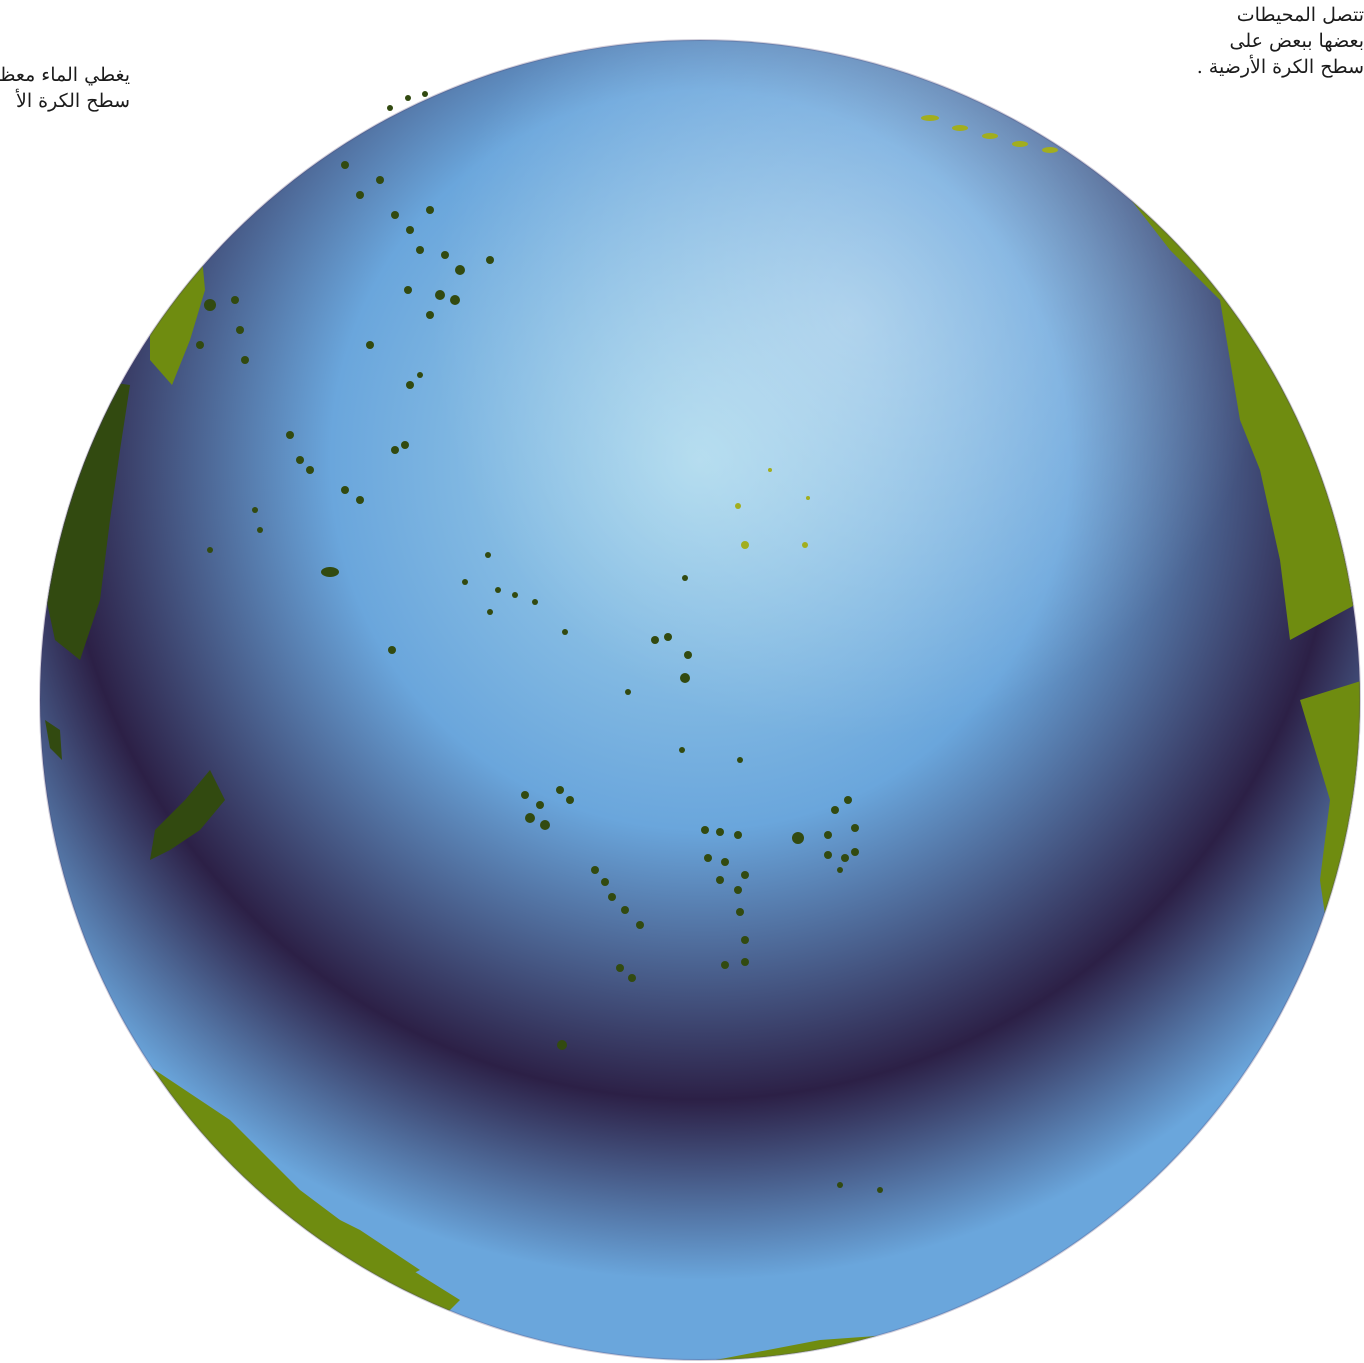 The height and width of the screenshot is (1363, 1364). Describe the element at coordinates (187, 815) in the screenshot. I see `new-zealand-landmass` at that location.